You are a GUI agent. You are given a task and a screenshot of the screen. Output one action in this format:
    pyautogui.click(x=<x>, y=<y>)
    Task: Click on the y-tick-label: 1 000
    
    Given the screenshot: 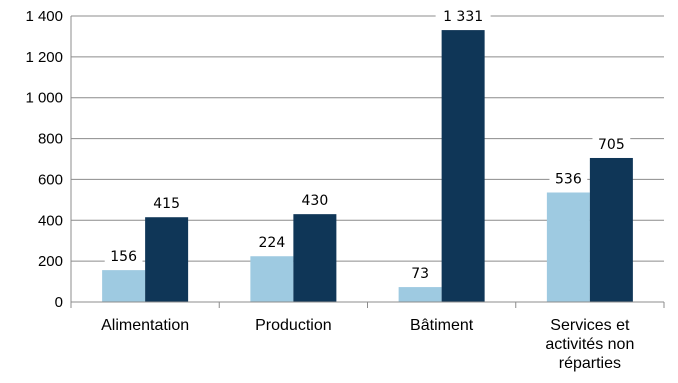 What is the action you would take?
    pyautogui.click(x=44, y=98)
    